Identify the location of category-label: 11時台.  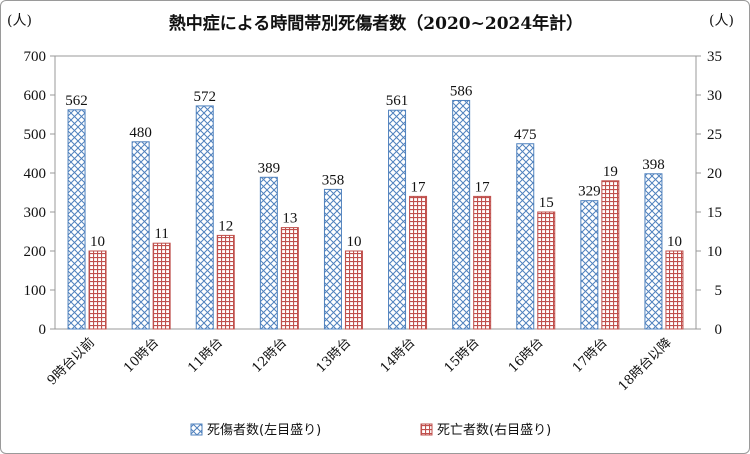
(205, 355).